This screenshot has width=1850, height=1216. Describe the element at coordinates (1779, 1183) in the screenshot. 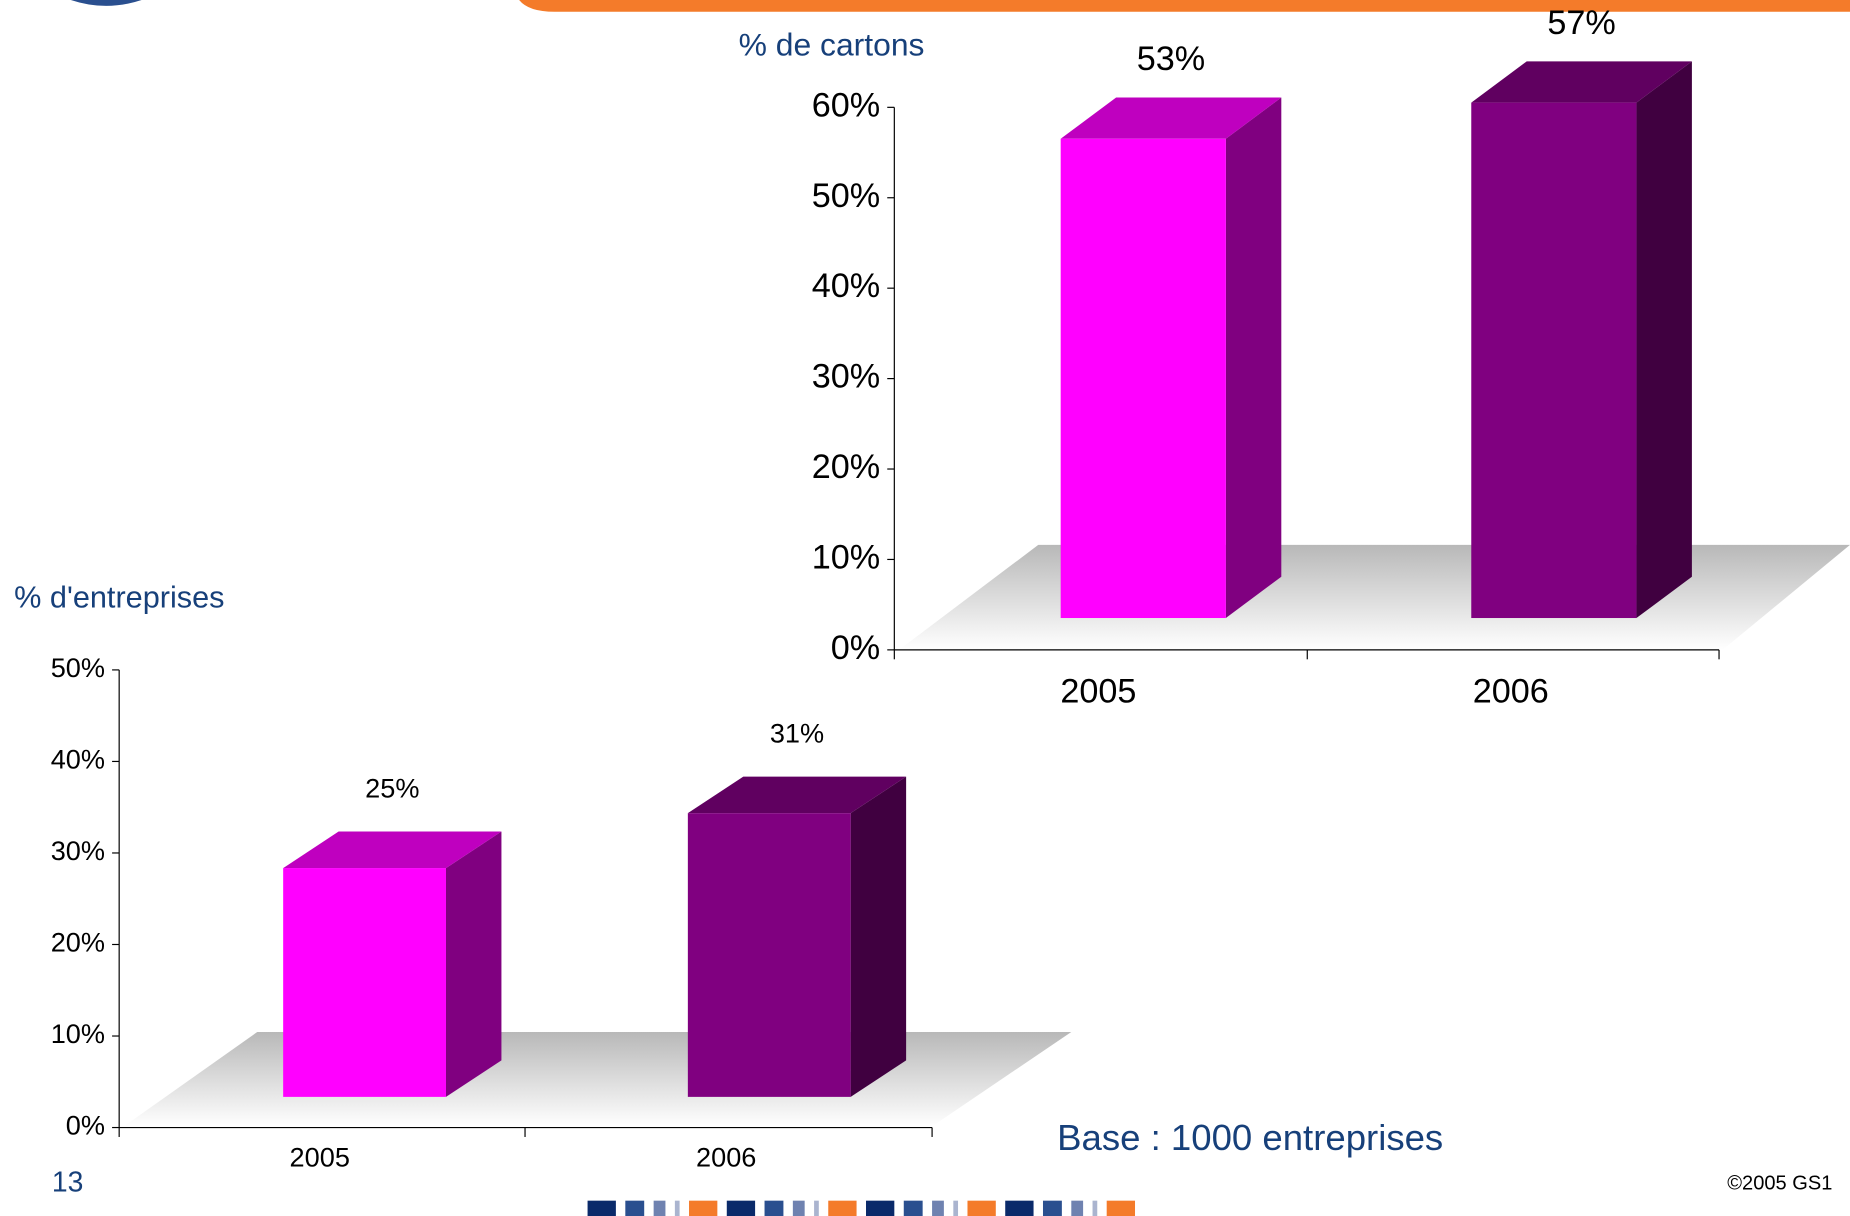

I see `copyright: ©2005 GS1` at that location.